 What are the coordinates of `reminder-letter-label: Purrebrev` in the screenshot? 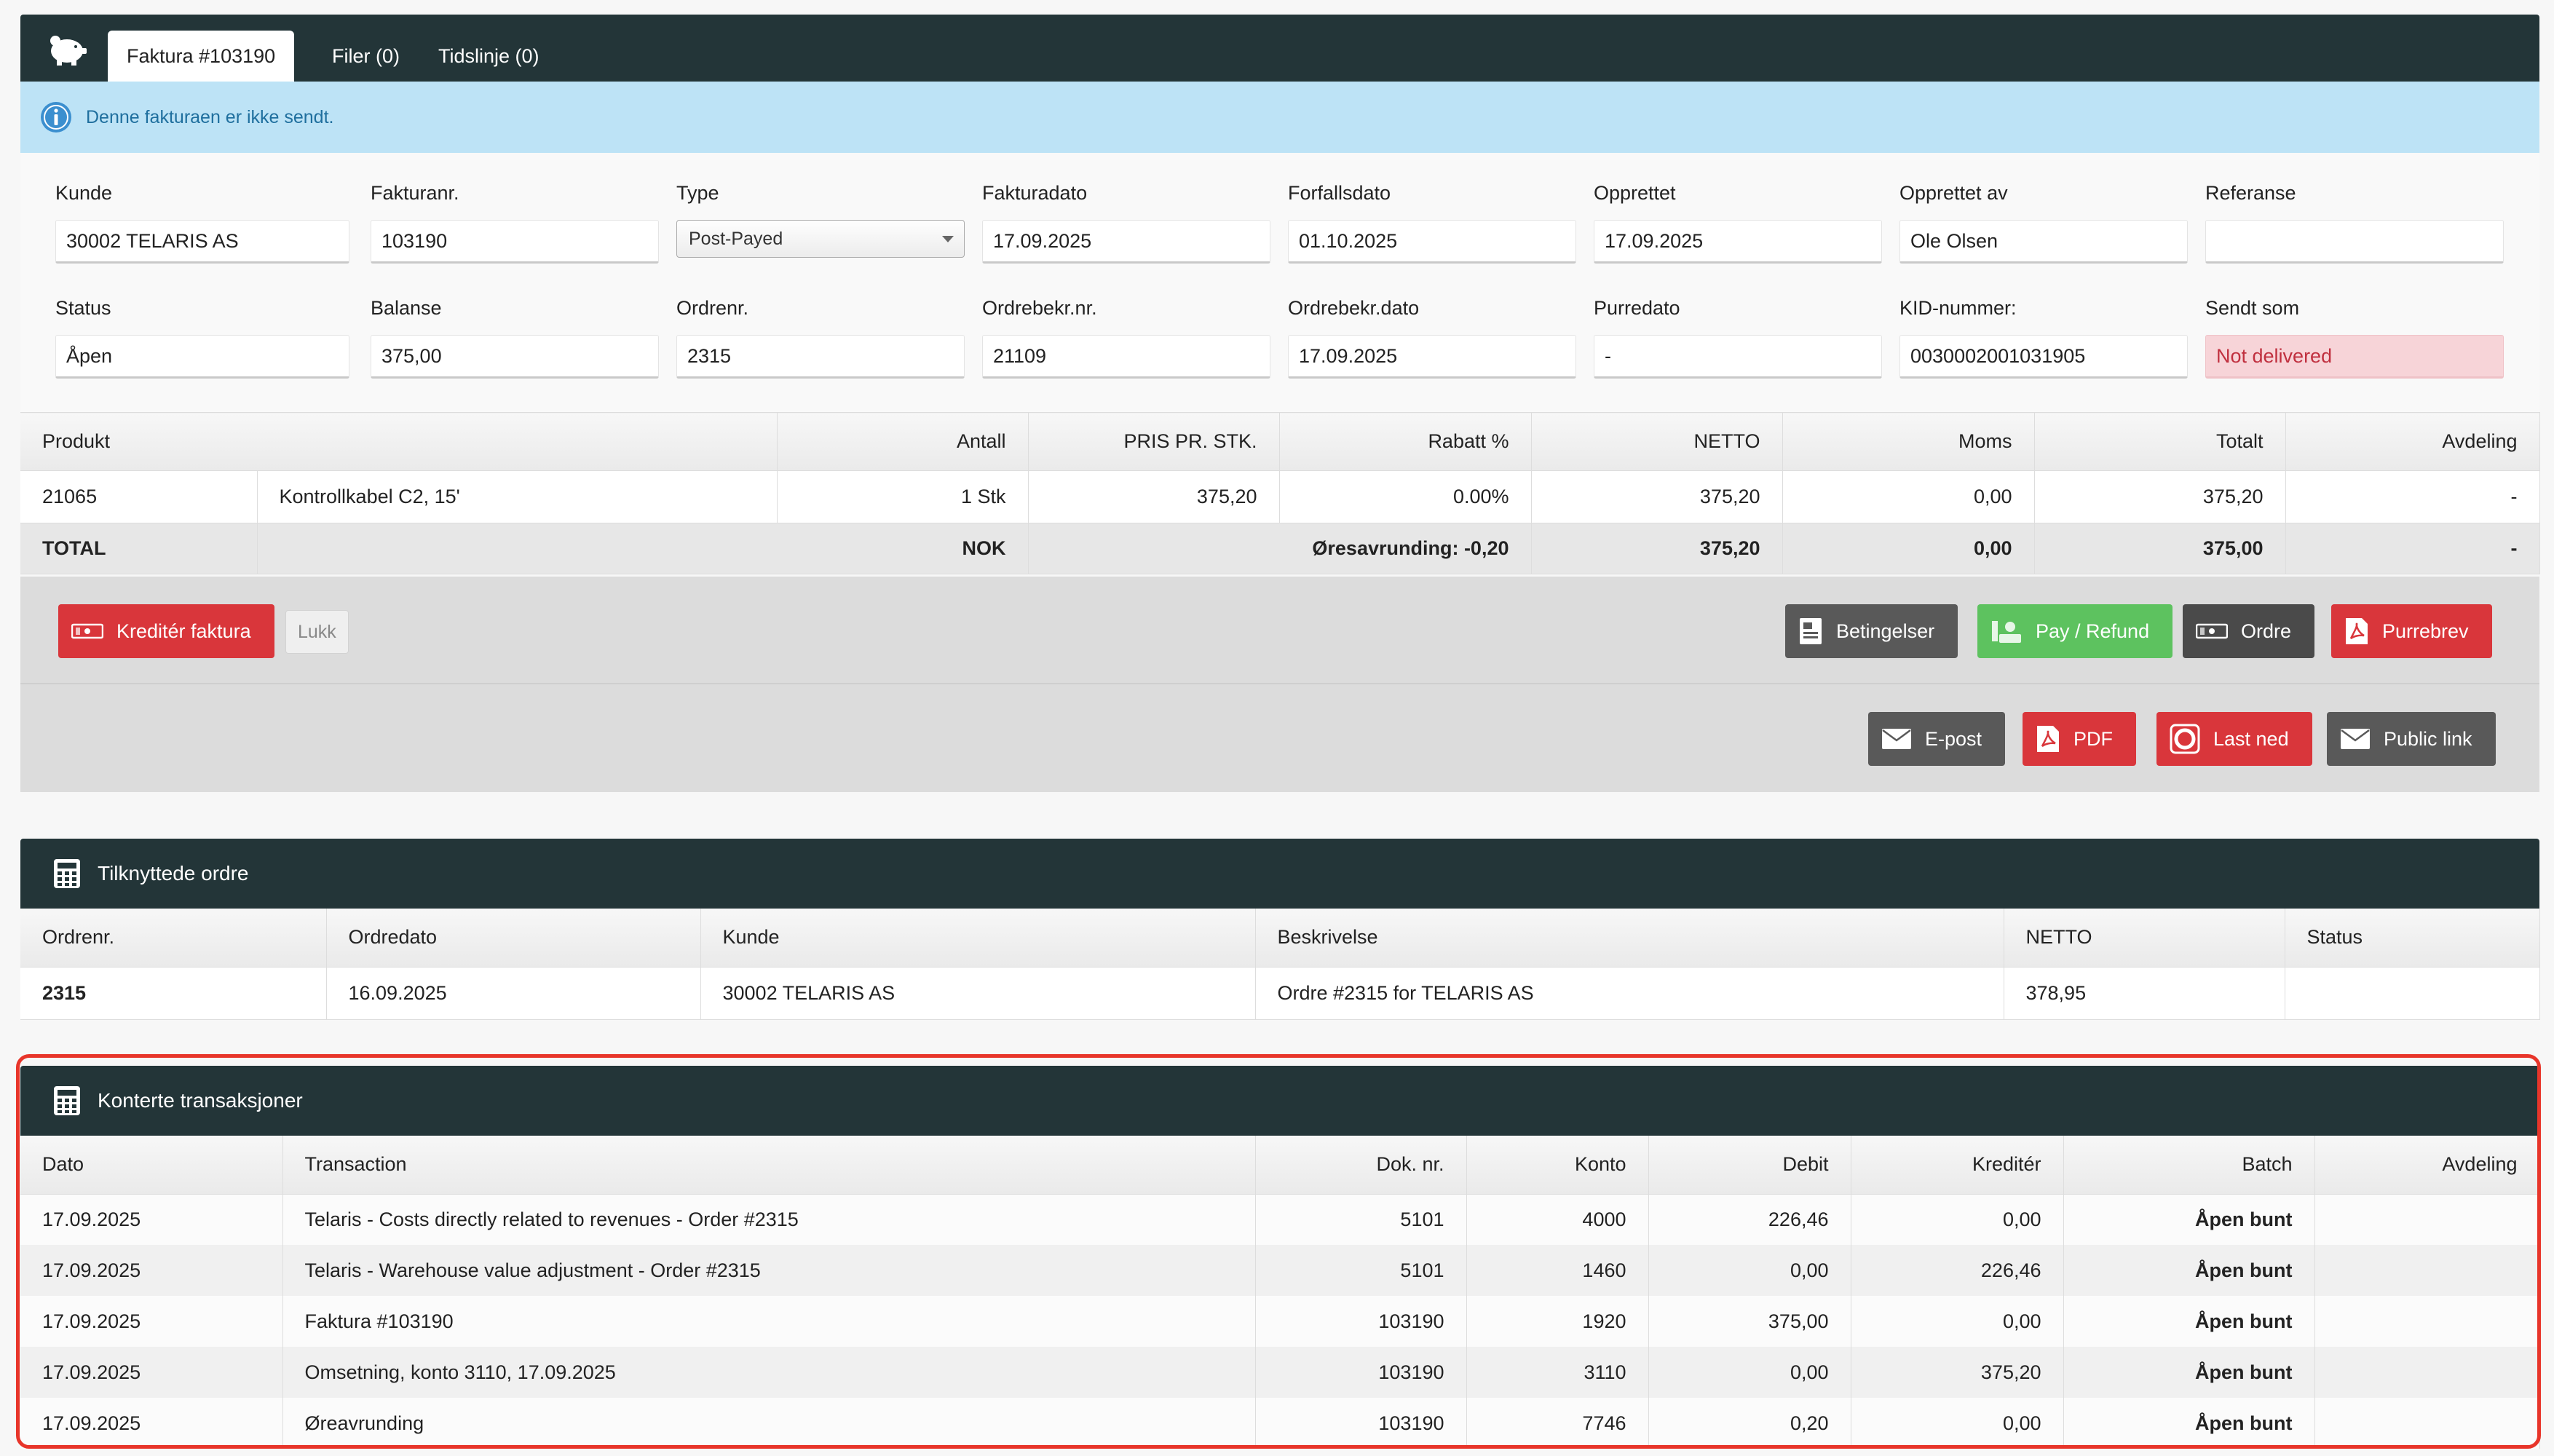 It's located at (2425, 631).